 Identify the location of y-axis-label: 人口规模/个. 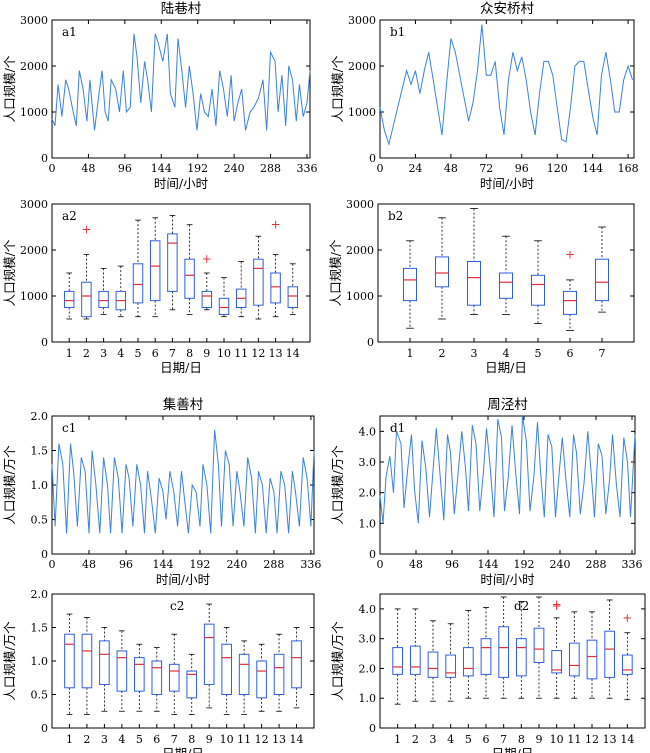
(9, 88).